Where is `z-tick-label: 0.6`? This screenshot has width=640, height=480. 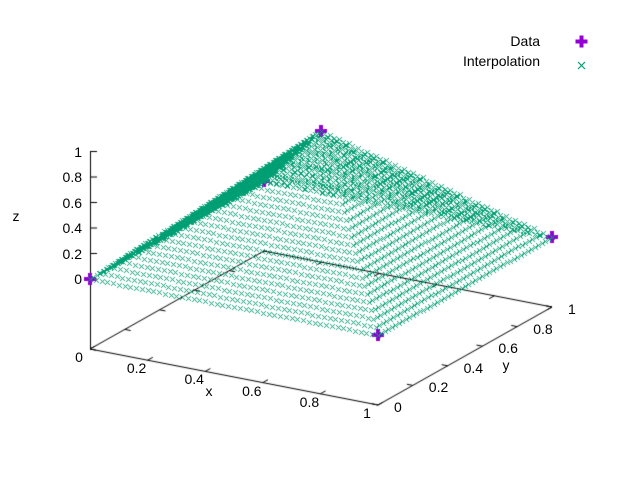 z-tick-label: 0.6 is located at coordinates (72, 202).